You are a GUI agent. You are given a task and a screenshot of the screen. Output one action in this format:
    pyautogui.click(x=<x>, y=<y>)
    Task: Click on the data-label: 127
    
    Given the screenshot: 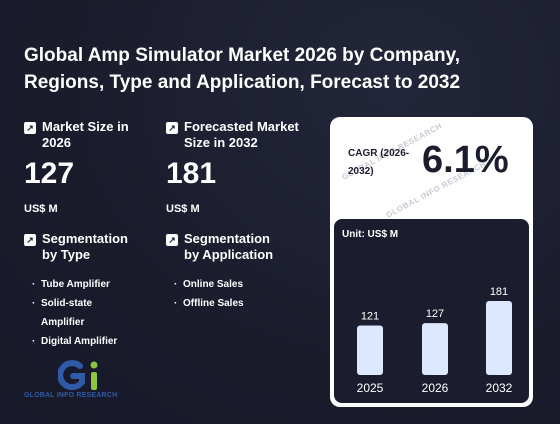 What is the action you would take?
    pyautogui.click(x=435, y=314)
    